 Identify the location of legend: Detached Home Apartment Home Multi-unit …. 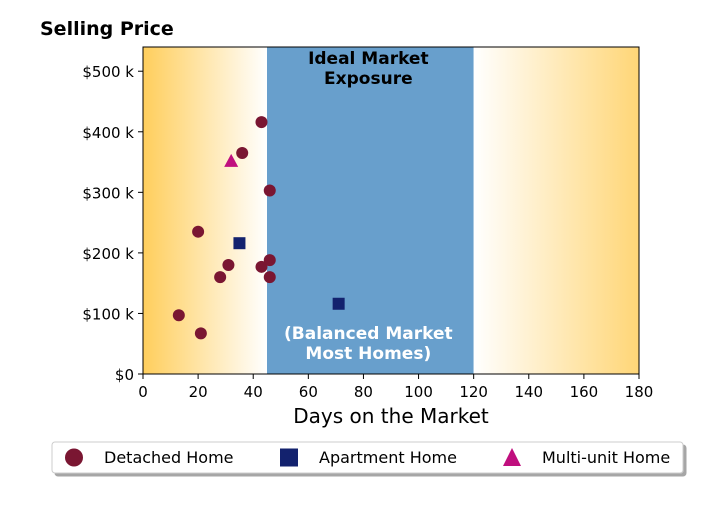
(367, 457).